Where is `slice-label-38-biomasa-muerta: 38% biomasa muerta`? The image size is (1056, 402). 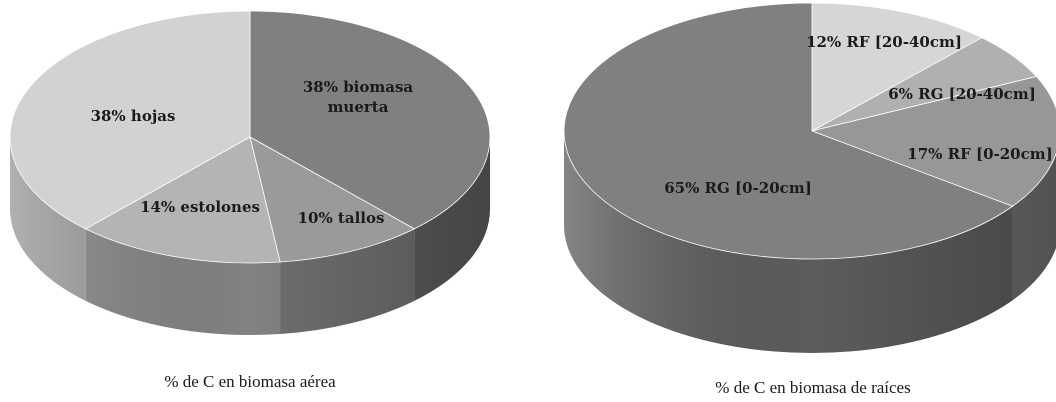
slice-label-38-biomasa-muerta: 38% biomasa muerta is located at coordinates (358, 97).